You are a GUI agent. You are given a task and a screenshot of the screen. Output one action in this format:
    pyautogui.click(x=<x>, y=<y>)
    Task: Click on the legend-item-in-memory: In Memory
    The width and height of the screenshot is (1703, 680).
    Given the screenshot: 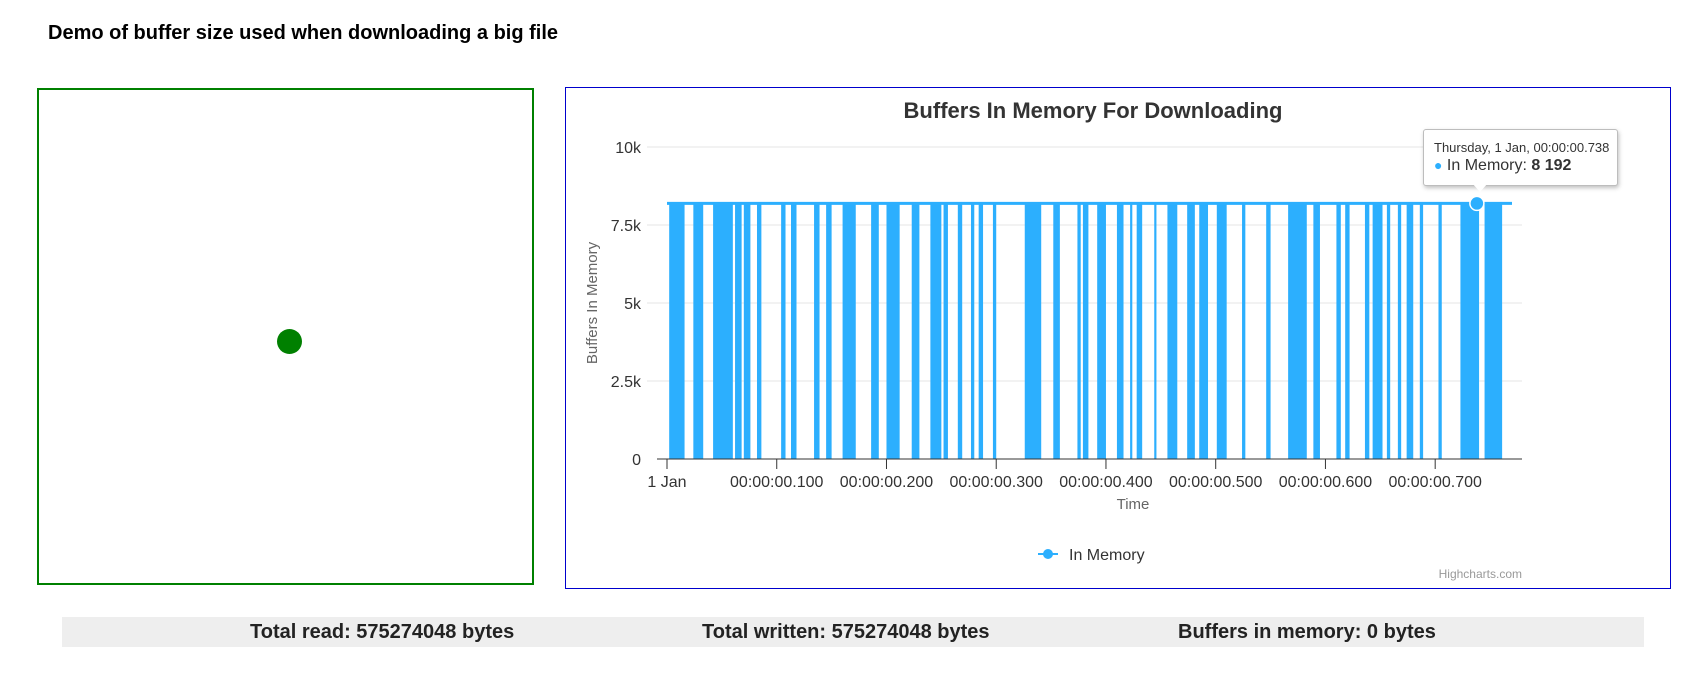 What is the action you would take?
    pyautogui.click(x=1107, y=555)
    